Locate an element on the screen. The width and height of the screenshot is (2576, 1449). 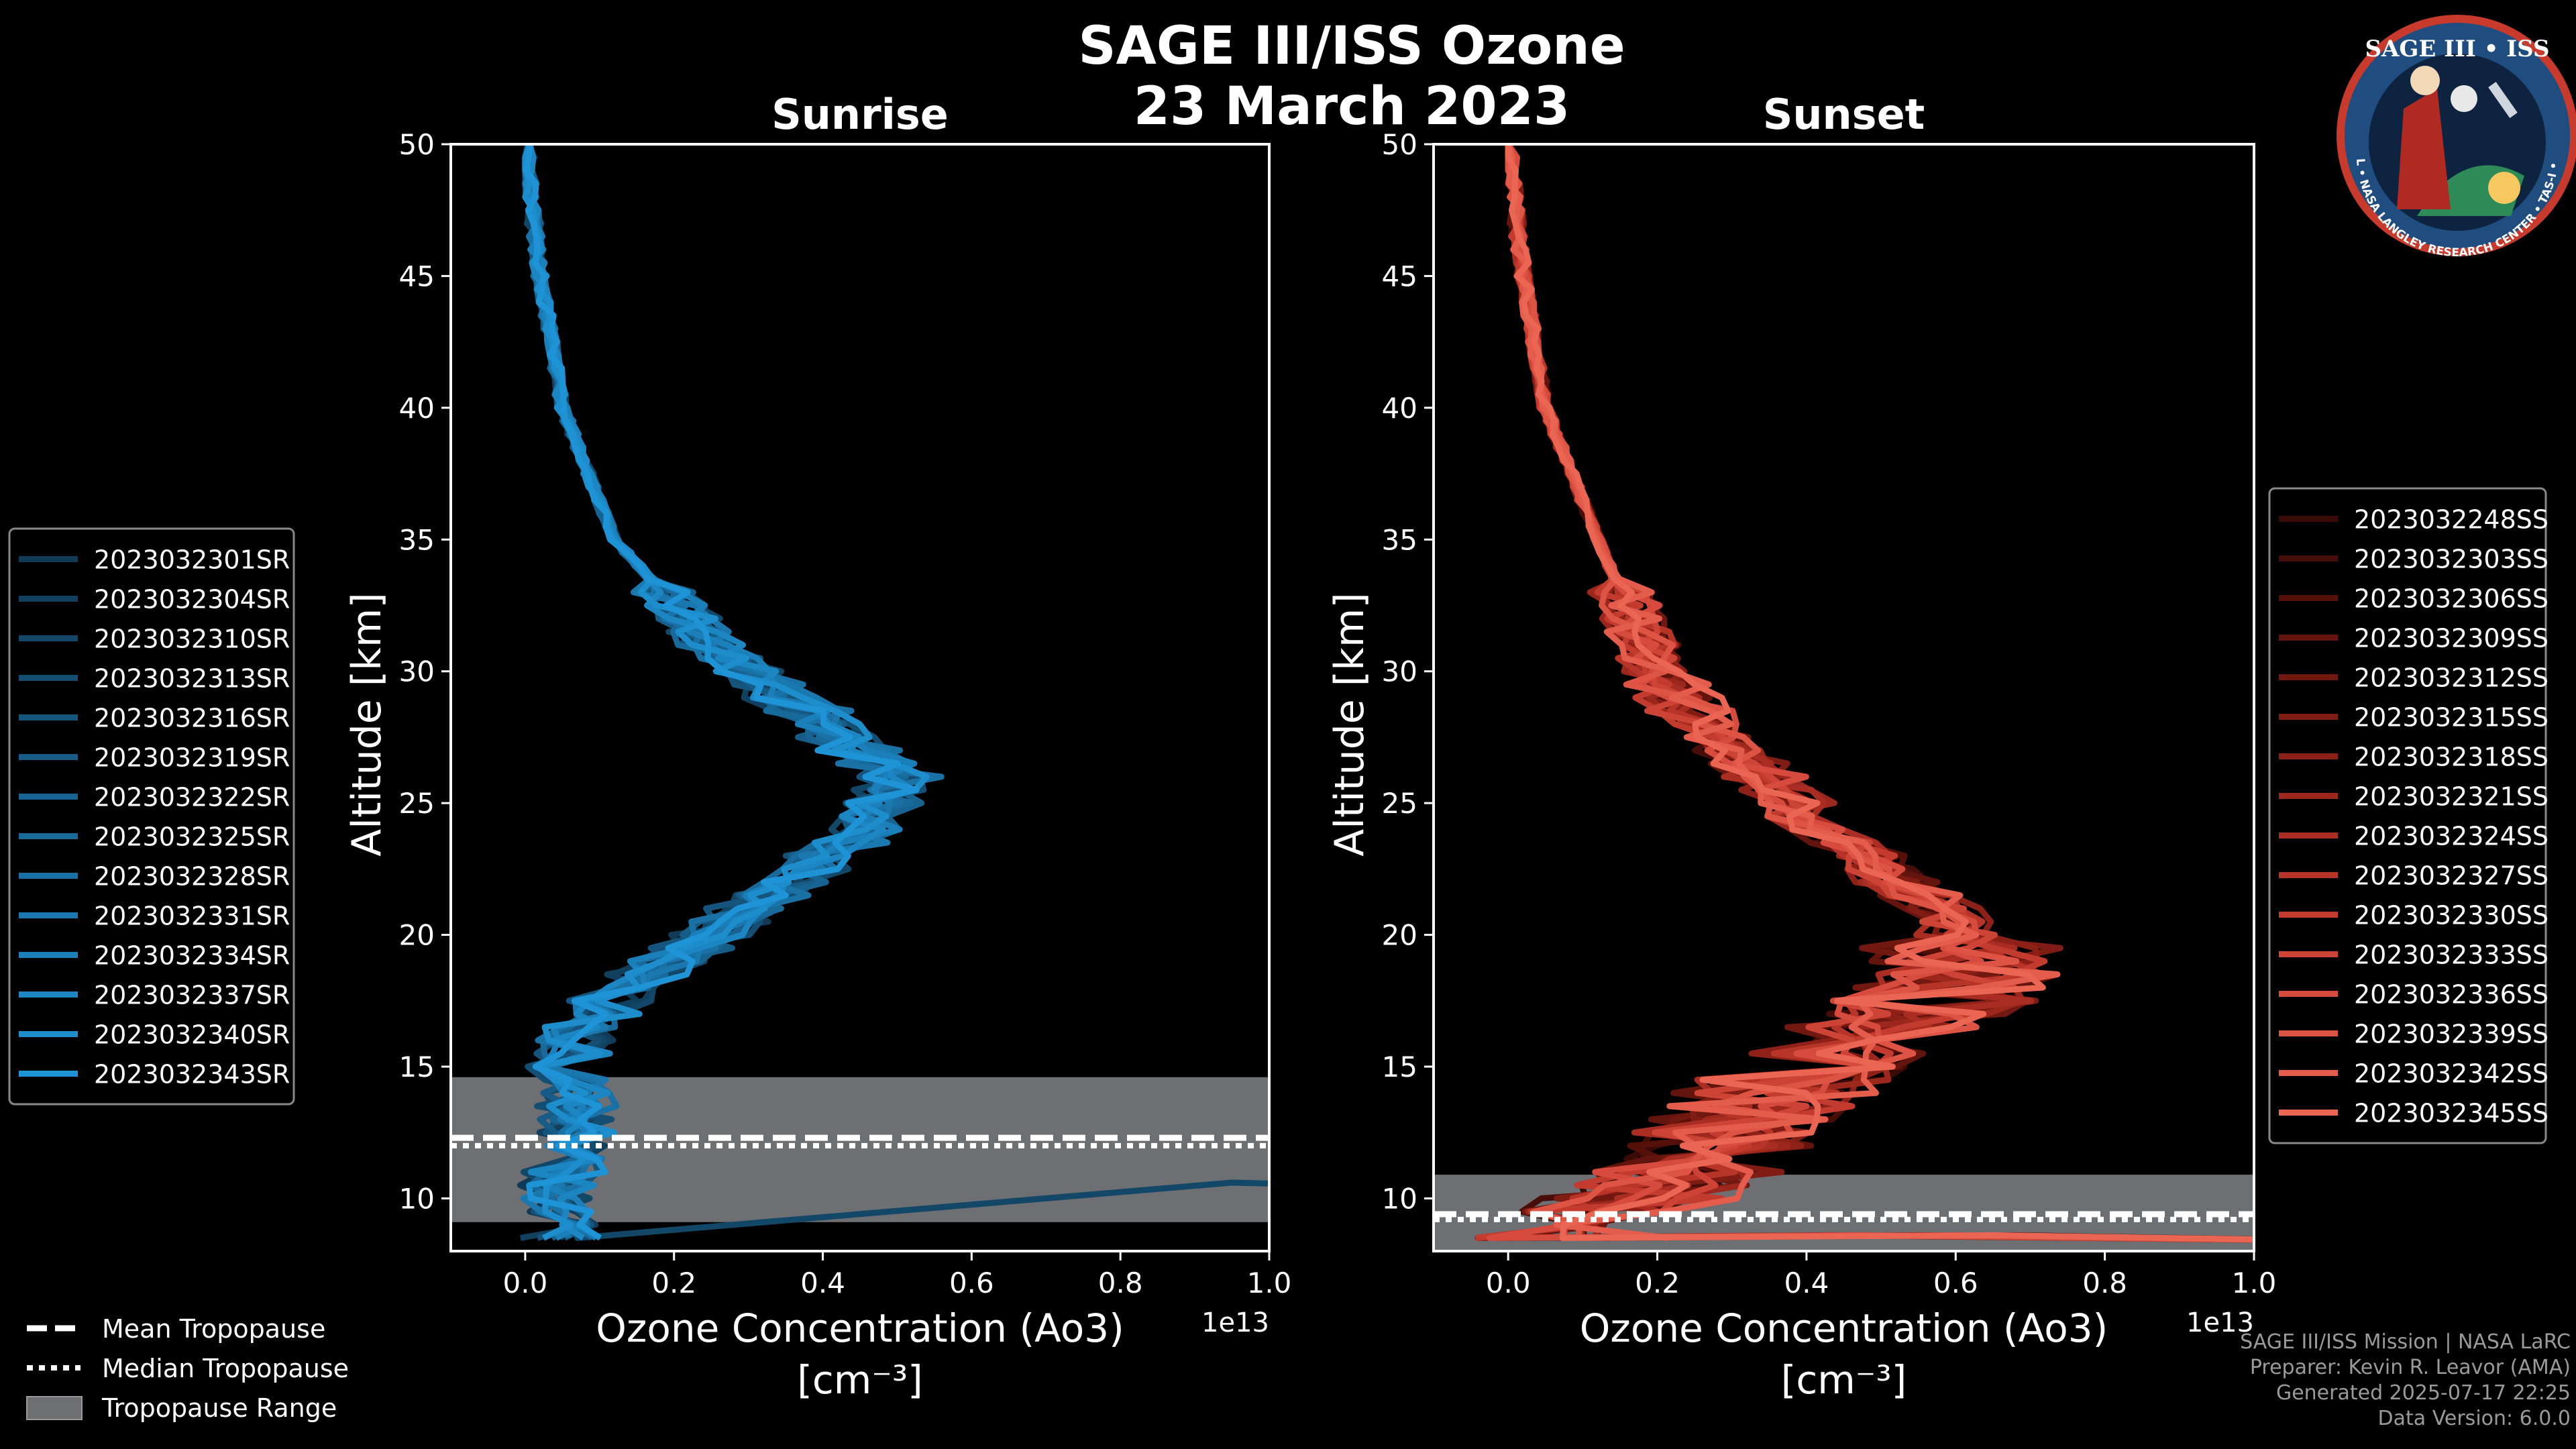
sunrise-xtick-label: 1.0 is located at coordinates (1269, 1283).